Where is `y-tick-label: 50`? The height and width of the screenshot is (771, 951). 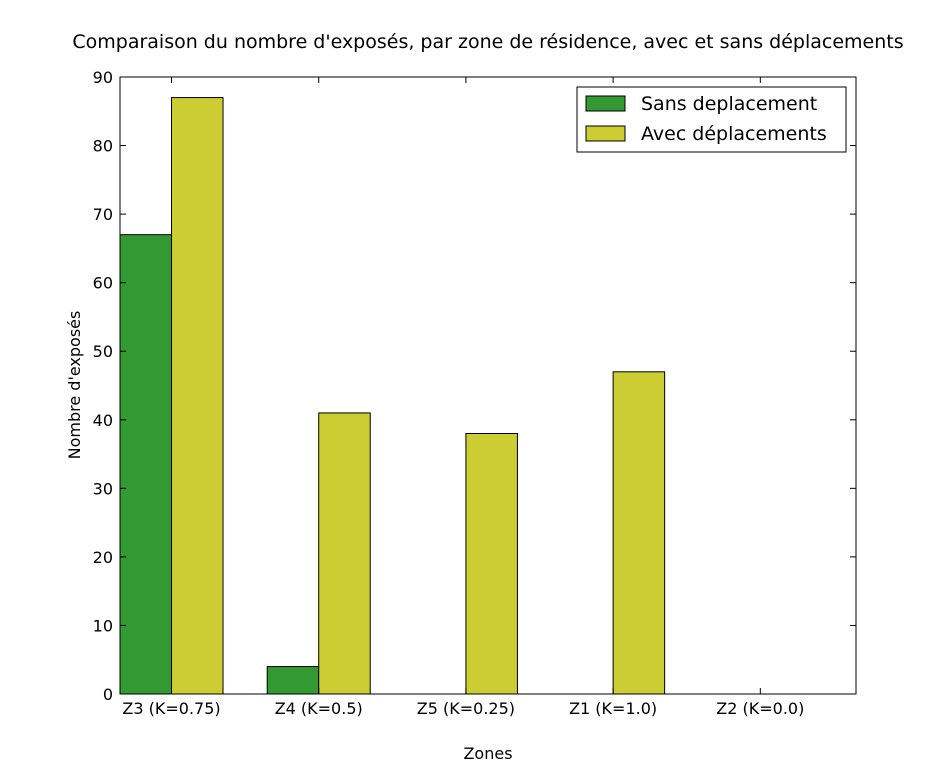 y-tick-label: 50 is located at coordinates (103, 351).